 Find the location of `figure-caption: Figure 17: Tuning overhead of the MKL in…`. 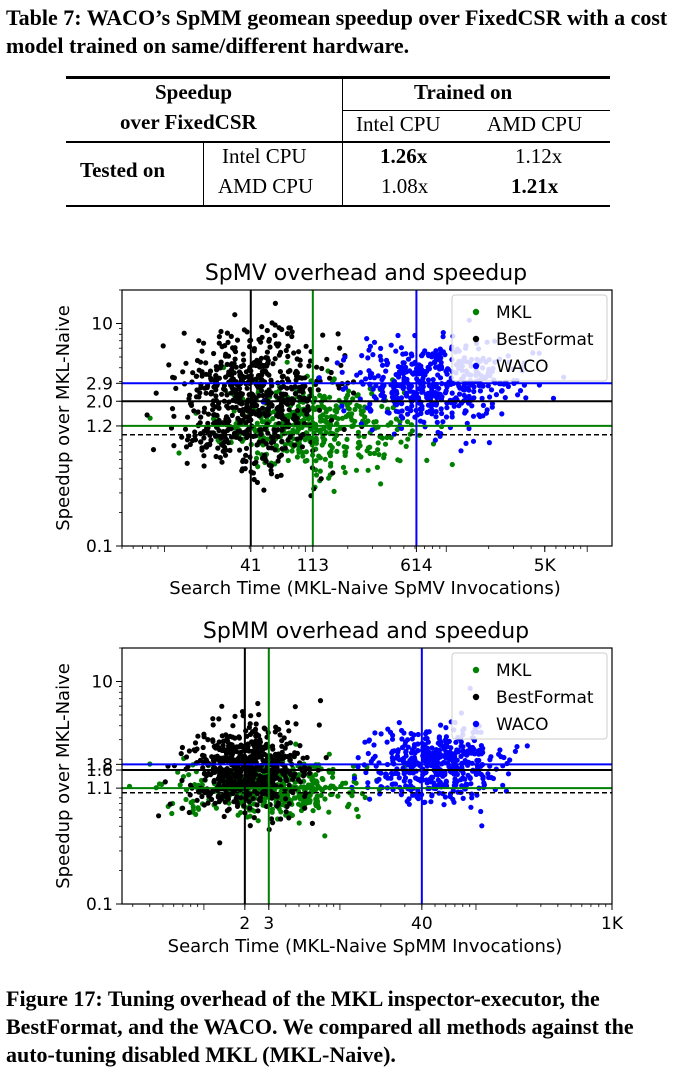

figure-caption: Figure 17: Tuning overhead of the MKL in… is located at coordinates (320, 1026).